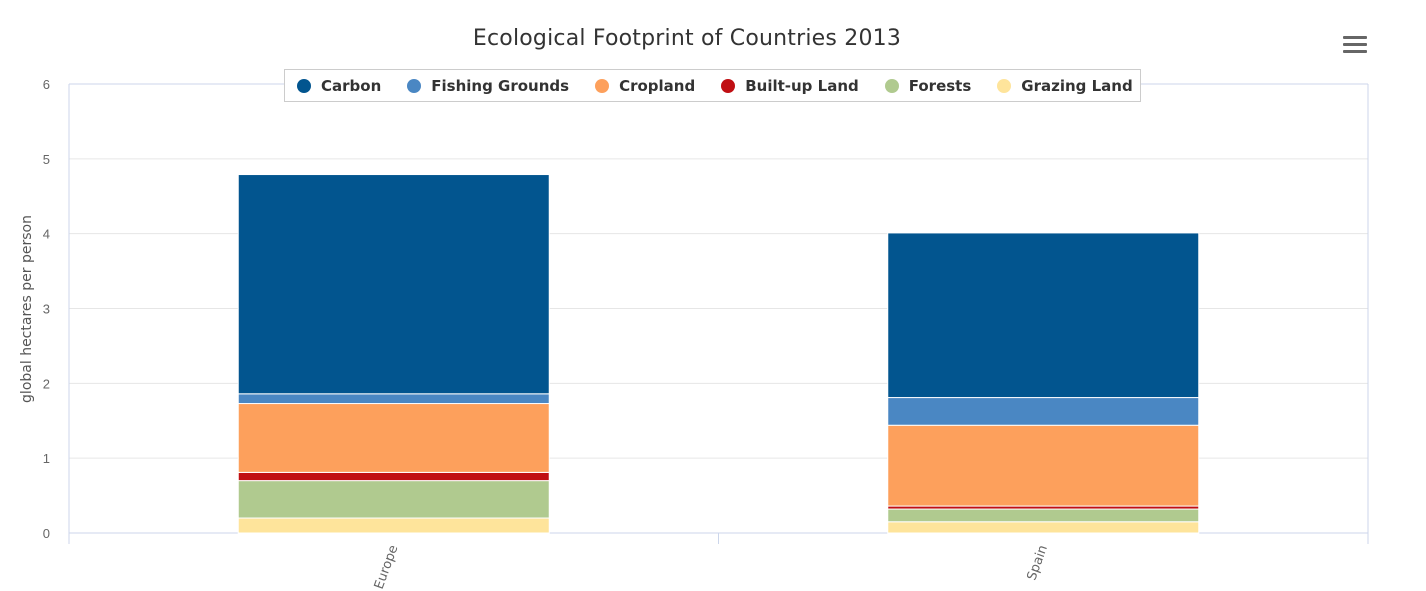 The height and width of the screenshot is (591, 1426). I want to click on legend-item: Forests, so click(928, 85).